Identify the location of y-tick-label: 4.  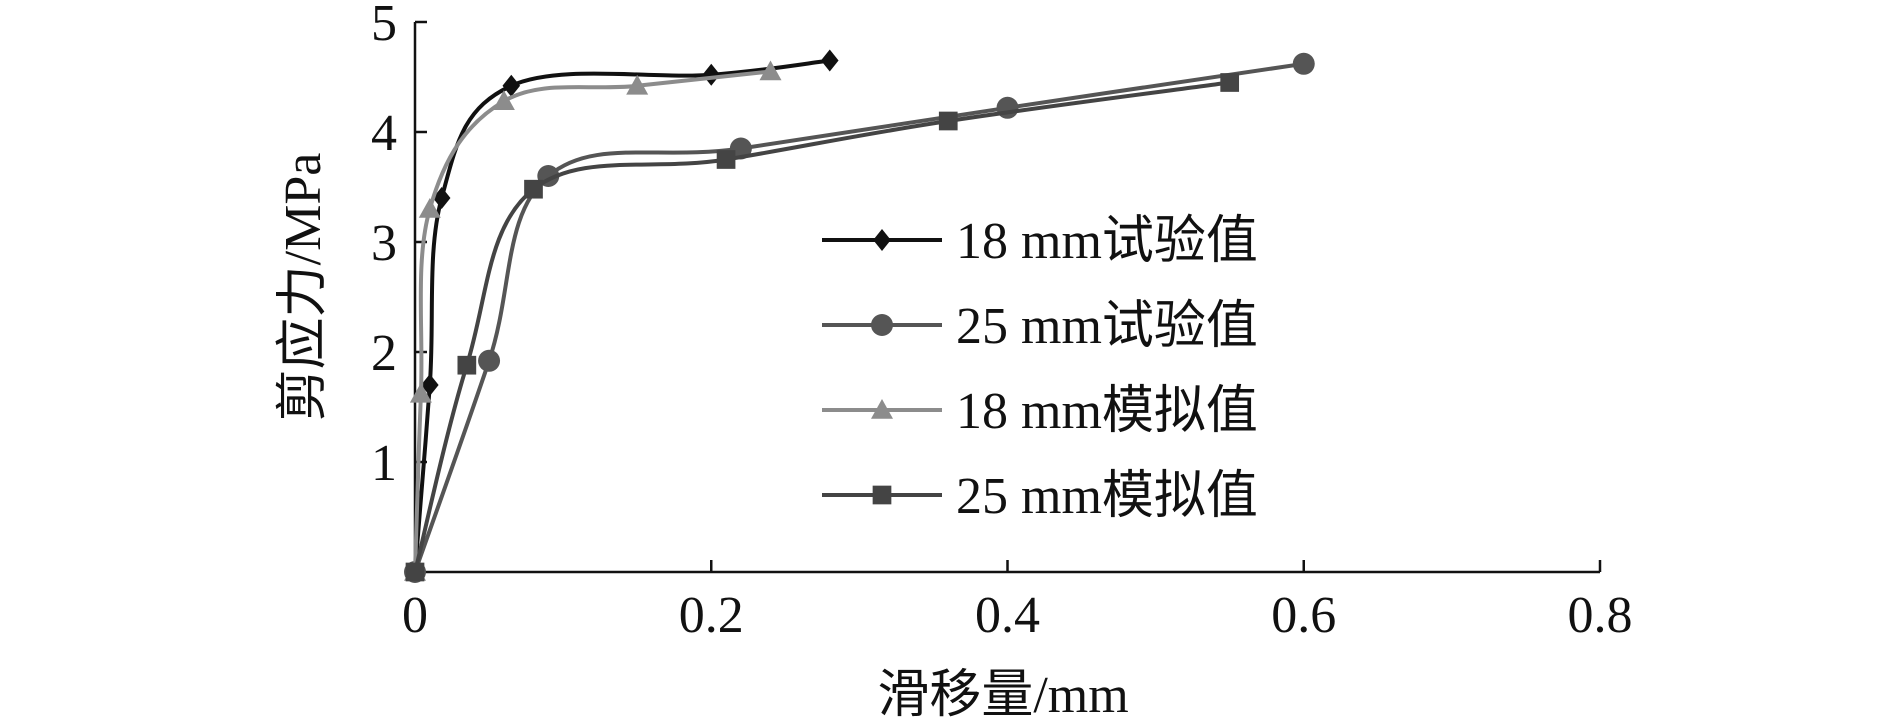
(384, 133).